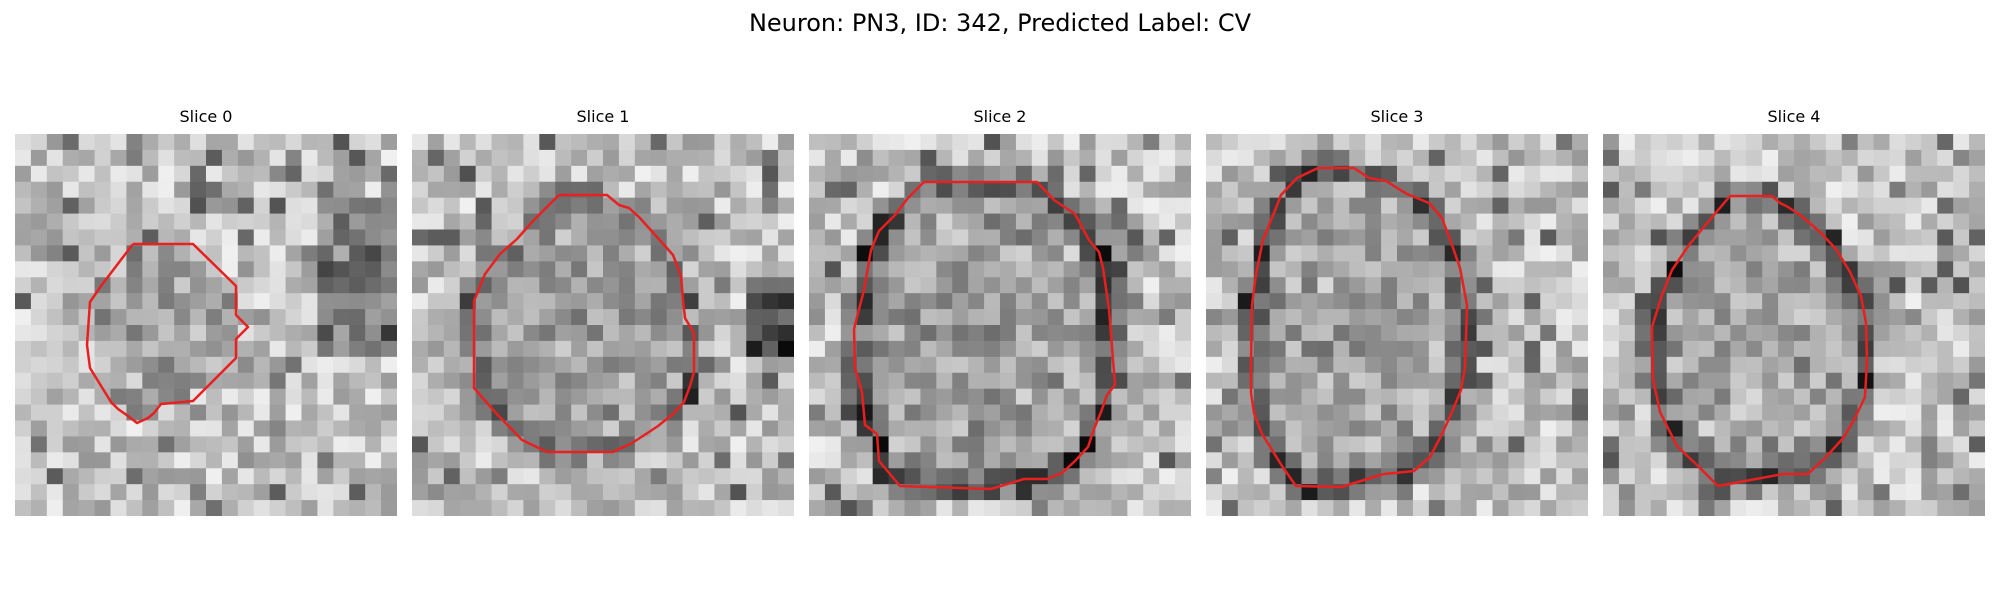 This screenshot has width=2000, height=600. I want to click on slice-panel-3: Slice 3, so click(1397, 311).